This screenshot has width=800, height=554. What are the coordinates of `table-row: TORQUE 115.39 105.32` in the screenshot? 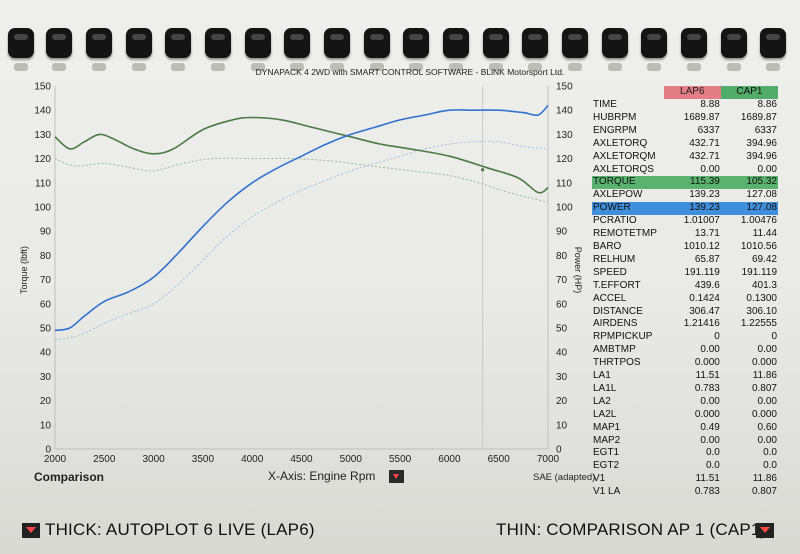 It's located at (685, 183).